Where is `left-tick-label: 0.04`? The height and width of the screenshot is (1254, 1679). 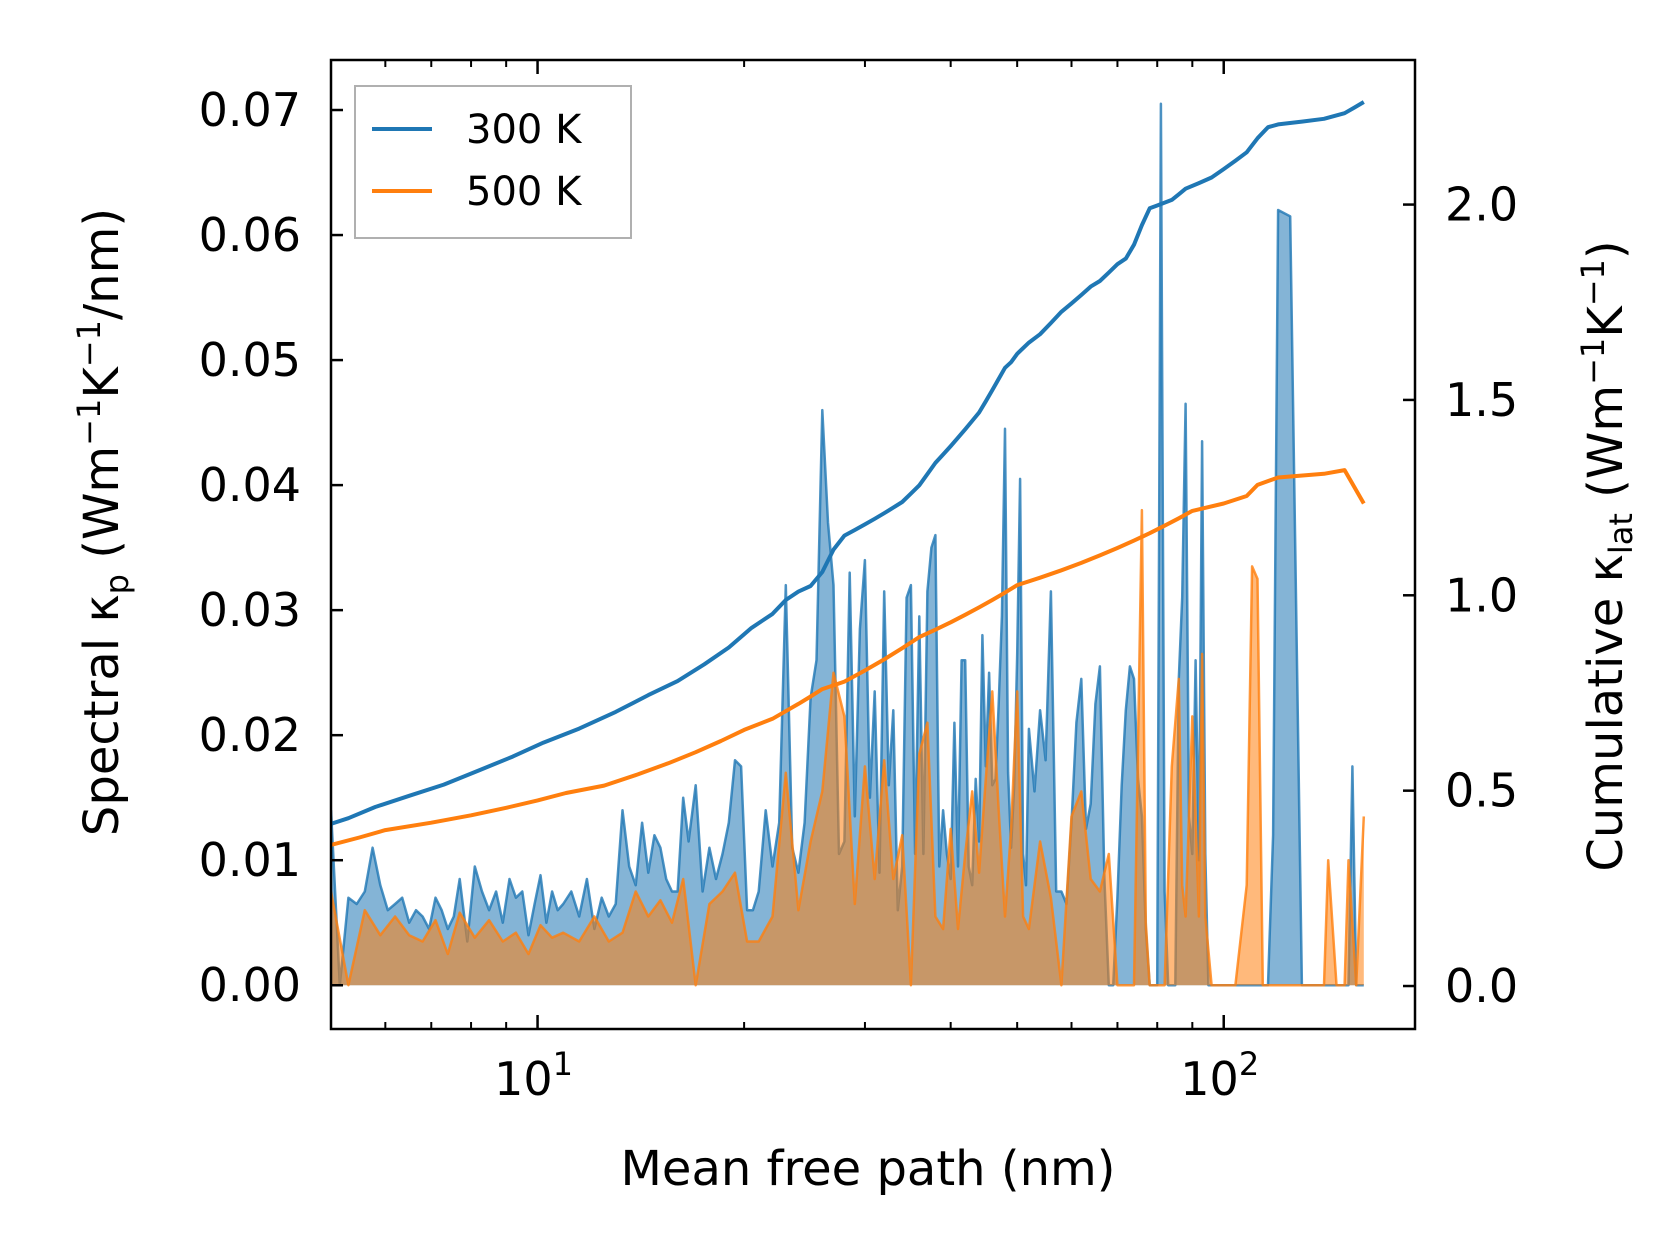
left-tick-label: 0.04 is located at coordinates (250, 485).